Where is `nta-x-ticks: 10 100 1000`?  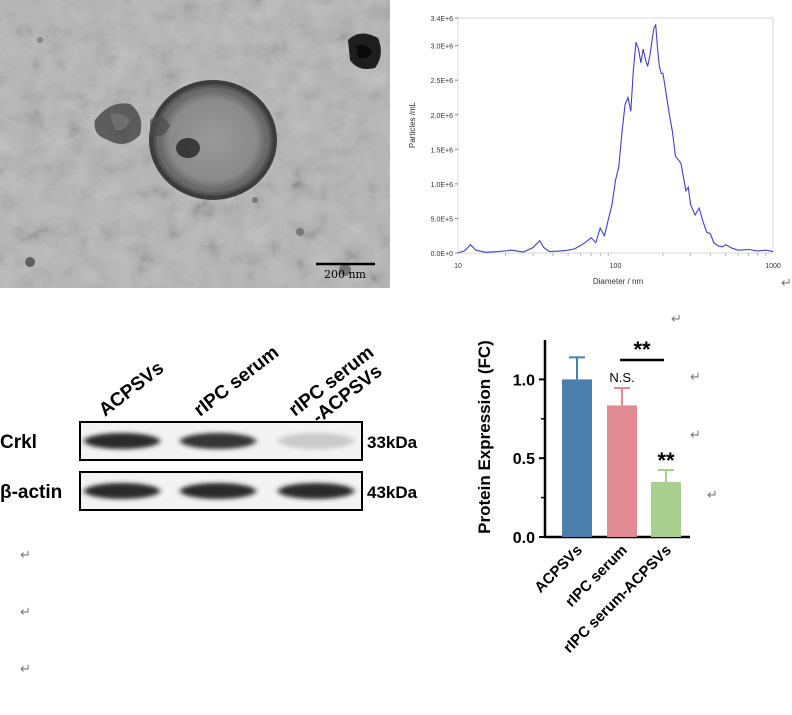
nta-x-ticks: 10 100 1000 is located at coordinates (617, 261).